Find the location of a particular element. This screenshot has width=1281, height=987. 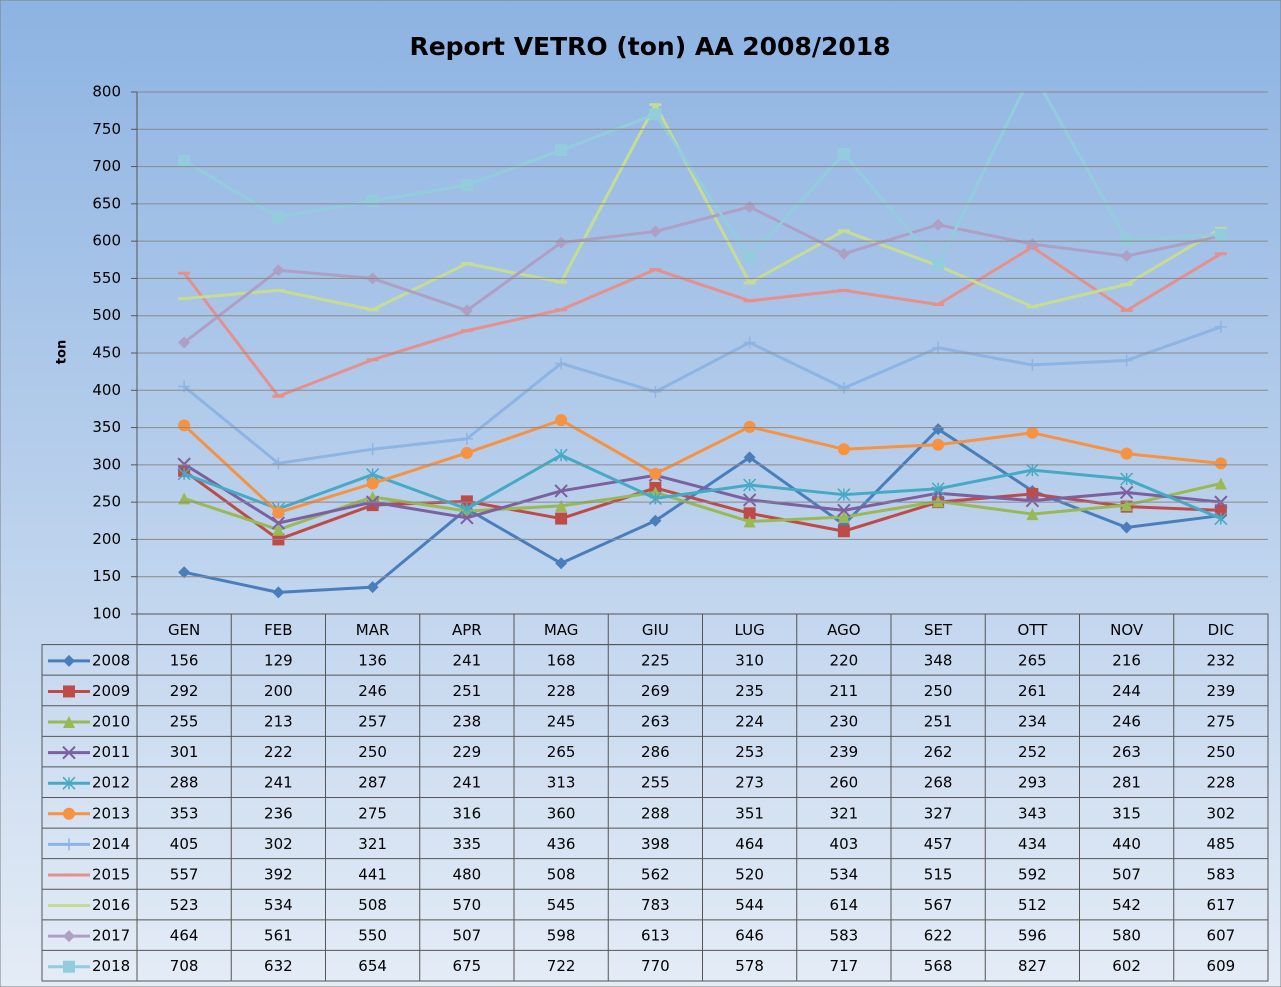

table-value: 129 is located at coordinates (278, 660).